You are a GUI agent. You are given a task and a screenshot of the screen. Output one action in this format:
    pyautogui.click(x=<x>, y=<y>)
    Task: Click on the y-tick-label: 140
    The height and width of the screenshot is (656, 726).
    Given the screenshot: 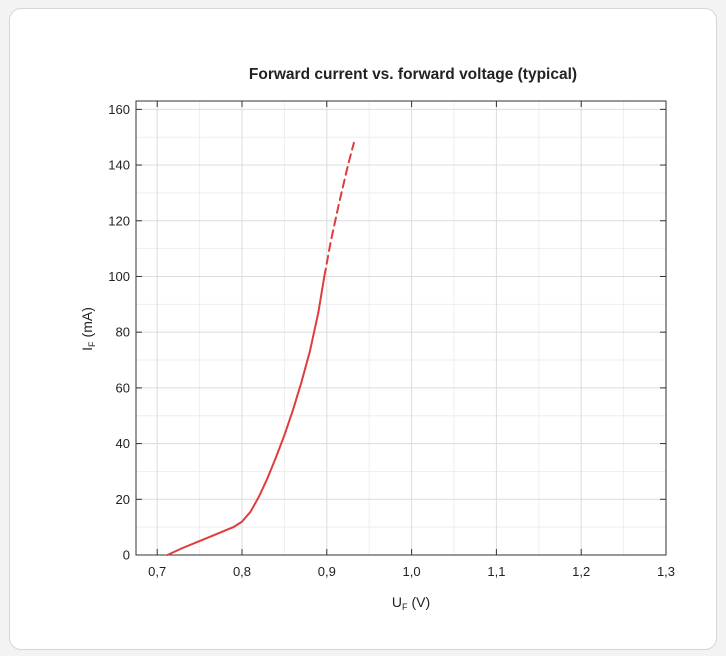 What is the action you would take?
    pyautogui.click(x=119, y=165)
    